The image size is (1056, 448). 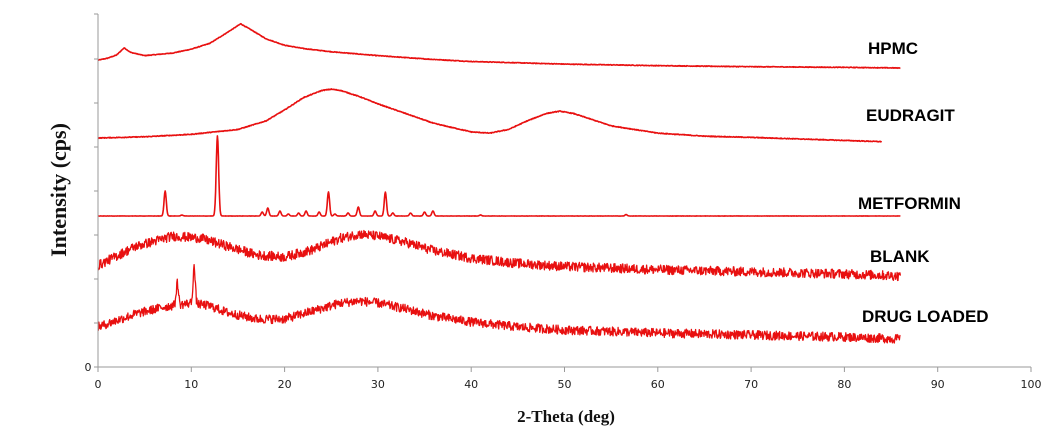 What do you see at coordinates (499, 255) in the screenshot?
I see `series-line-blank` at bounding box center [499, 255].